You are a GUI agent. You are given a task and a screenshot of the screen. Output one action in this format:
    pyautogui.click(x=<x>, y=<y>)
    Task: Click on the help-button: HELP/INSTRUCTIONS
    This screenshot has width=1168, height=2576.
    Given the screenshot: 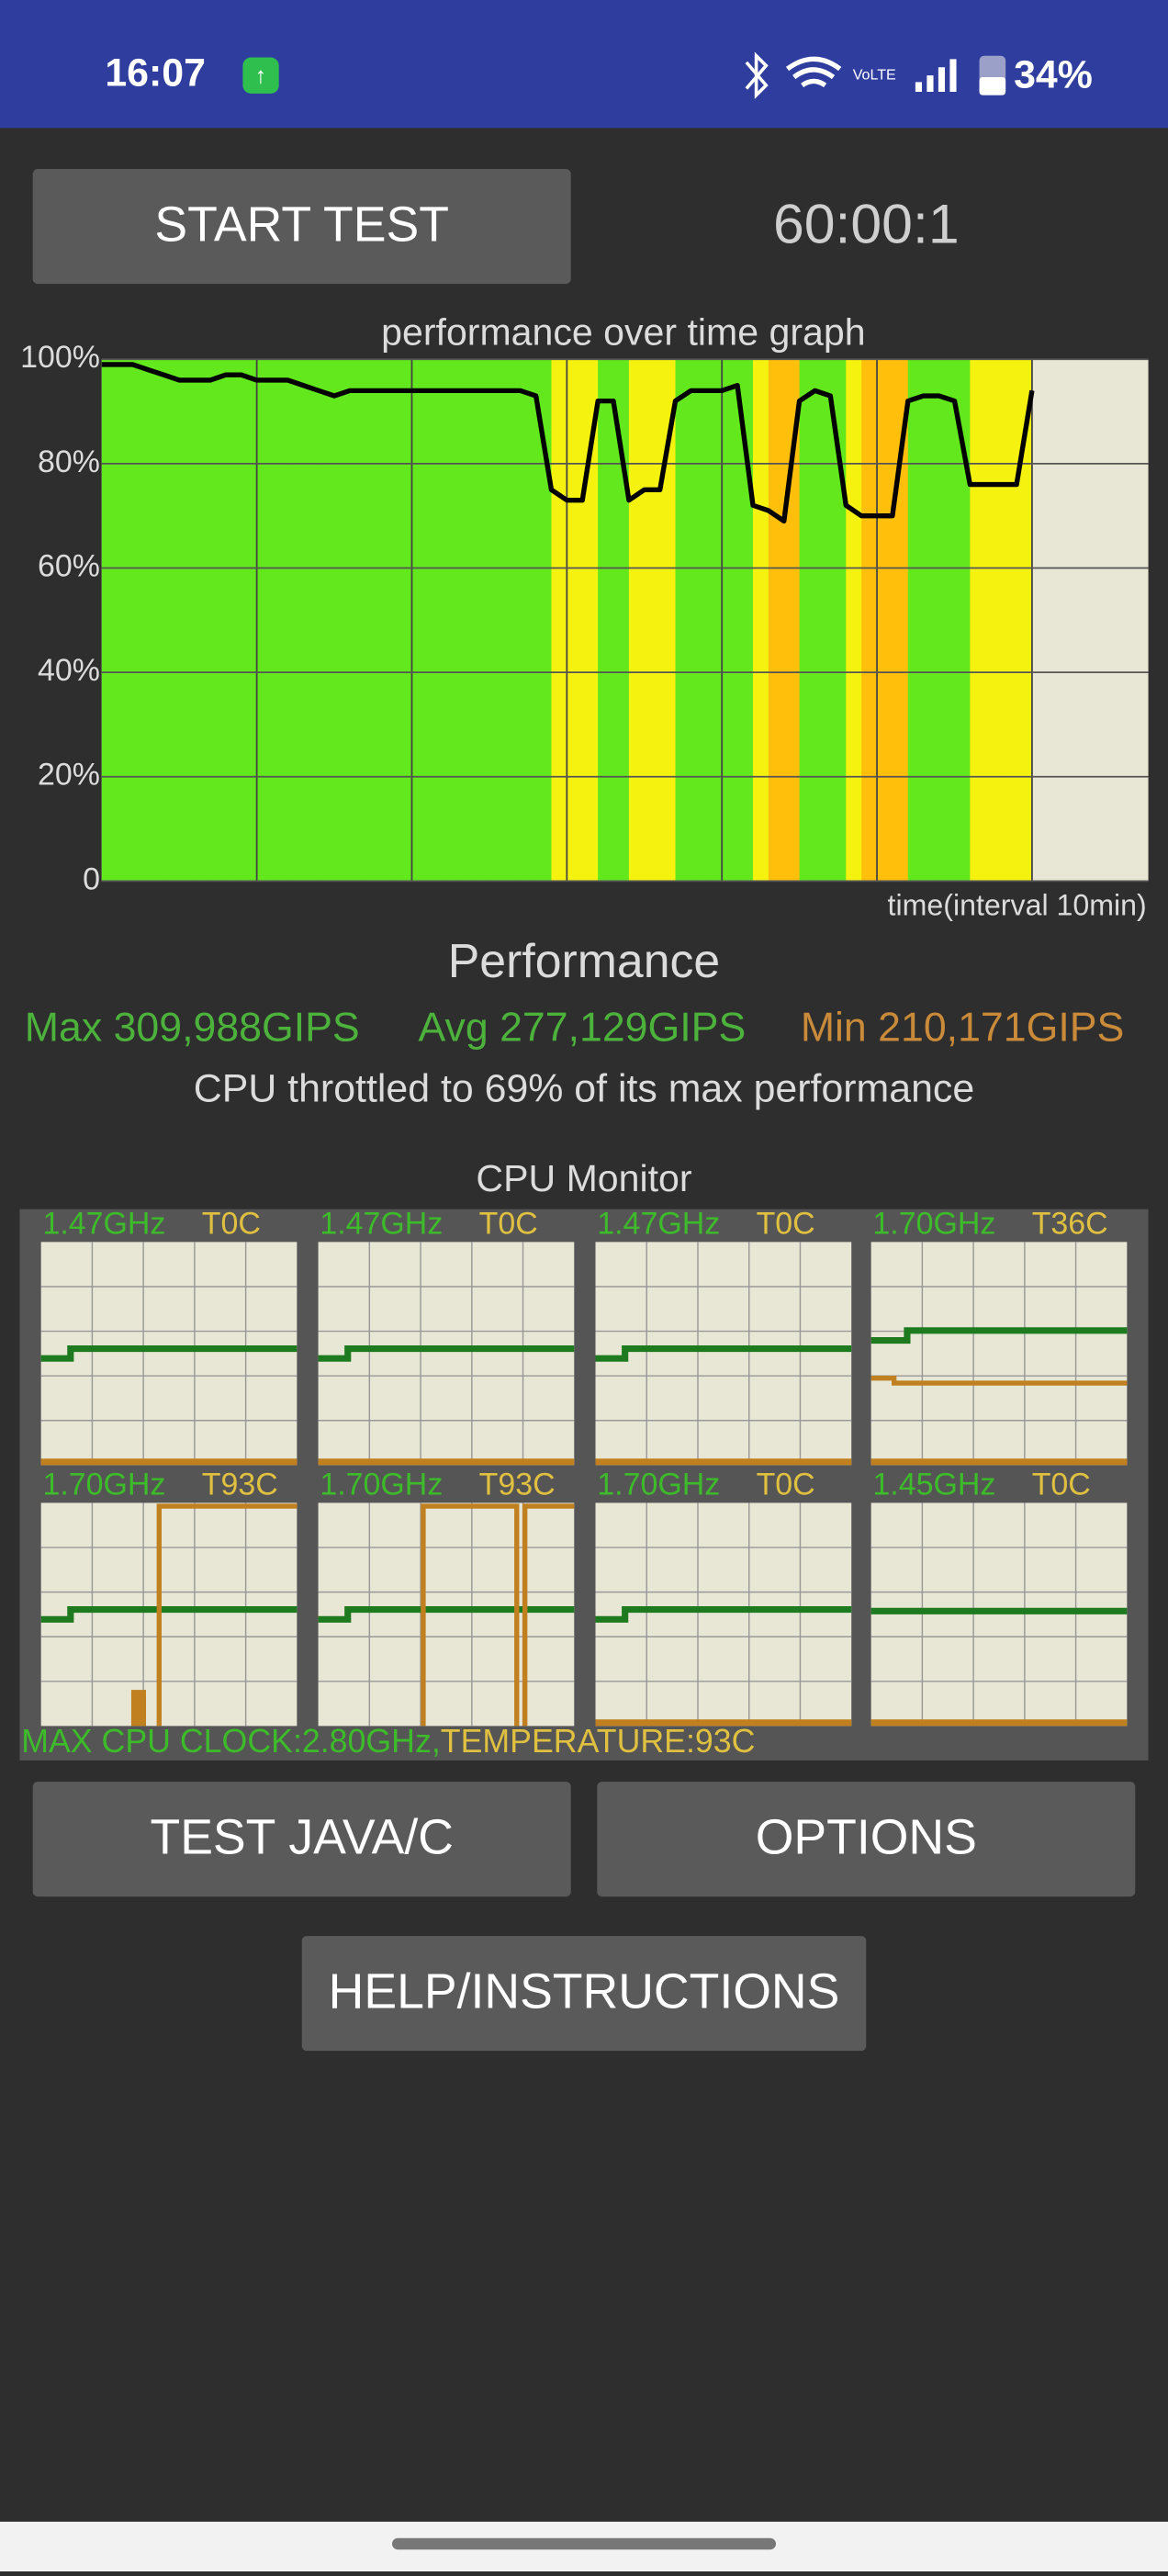 What is the action you would take?
    pyautogui.click(x=584, y=1994)
    